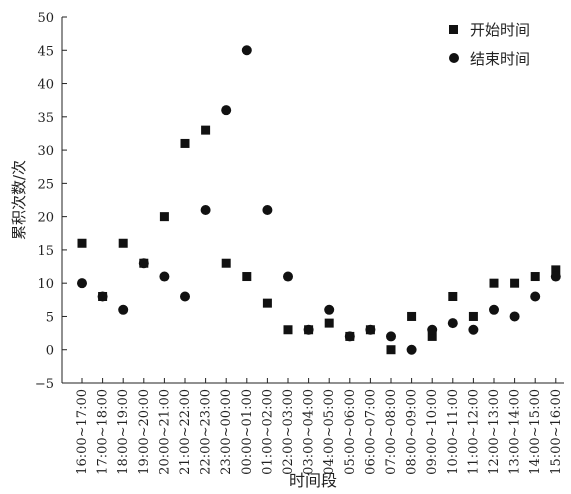 The height and width of the screenshot is (494, 571). Describe the element at coordinates (103, 432) in the screenshot. I see `x-tick-label: 17:00~18:00` at that location.